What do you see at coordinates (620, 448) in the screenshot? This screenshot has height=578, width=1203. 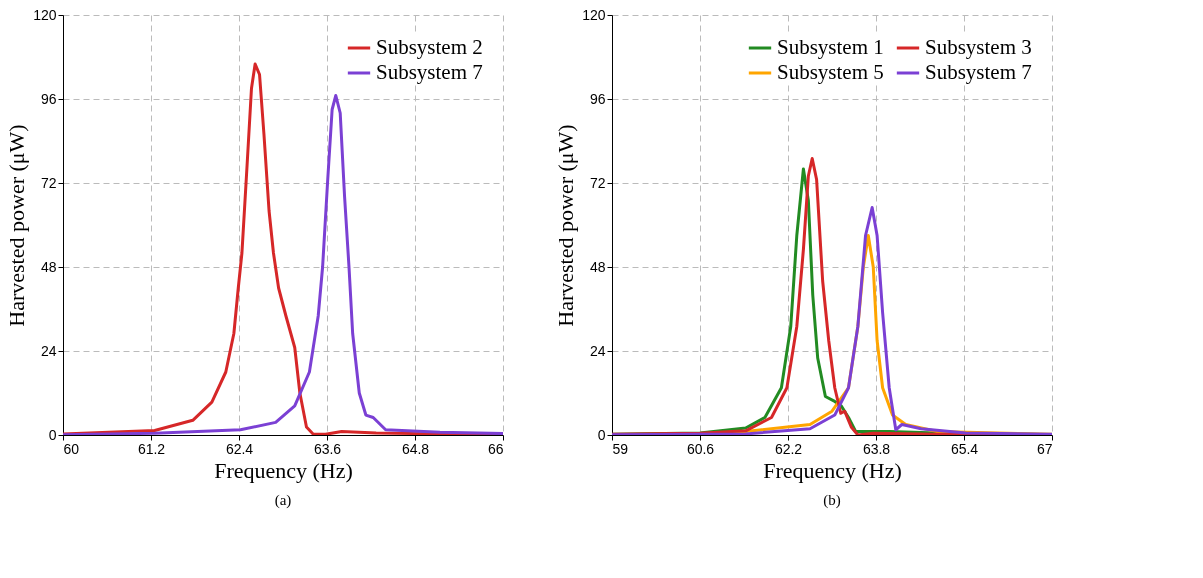 I see `x-tick-label: 59` at bounding box center [620, 448].